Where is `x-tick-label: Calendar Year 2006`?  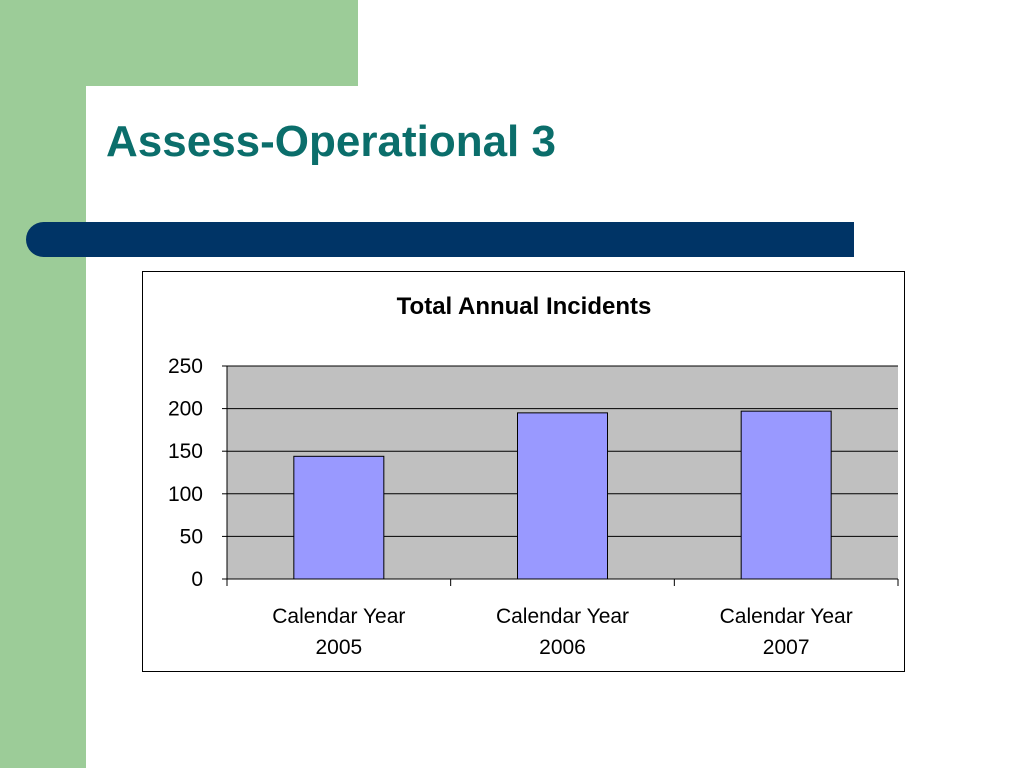 x-tick-label: Calendar Year 2006 is located at coordinates (562, 632).